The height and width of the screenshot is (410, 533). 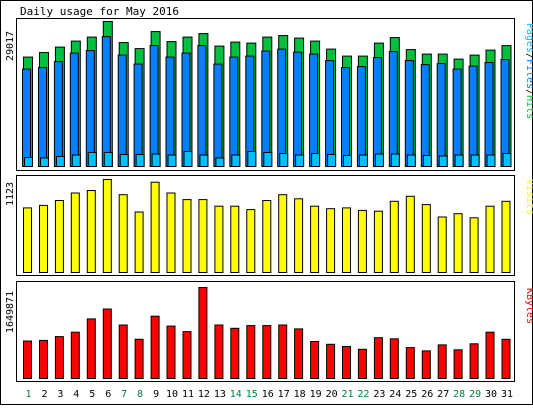 What do you see at coordinates (528, 74) in the screenshot?
I see `legend-files: Files` at bounding box center [528, 74].